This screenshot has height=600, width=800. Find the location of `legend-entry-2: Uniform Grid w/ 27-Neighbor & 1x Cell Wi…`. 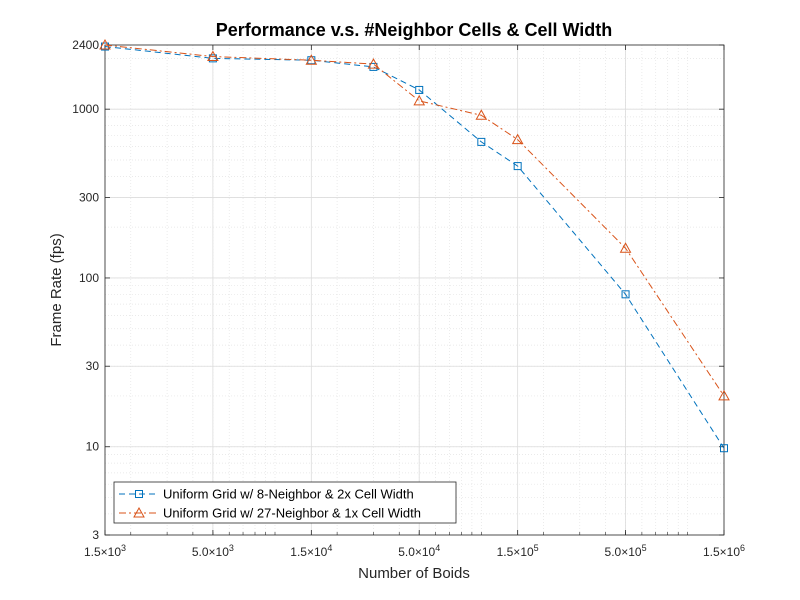

legend-entry-2: Uniform Grid w/ 27-Neighbor & 1x Cell Wi… is located at coordinates (270, 513).